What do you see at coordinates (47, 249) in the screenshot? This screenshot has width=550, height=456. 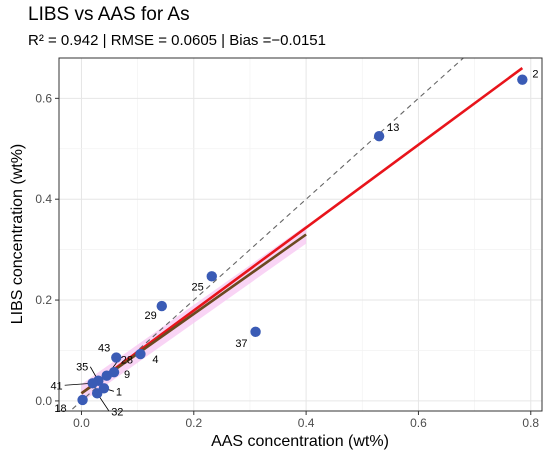 I see `y-axis-ticks: 0.0 0.2 0.4 0.6` at bounding box center [47, 249].